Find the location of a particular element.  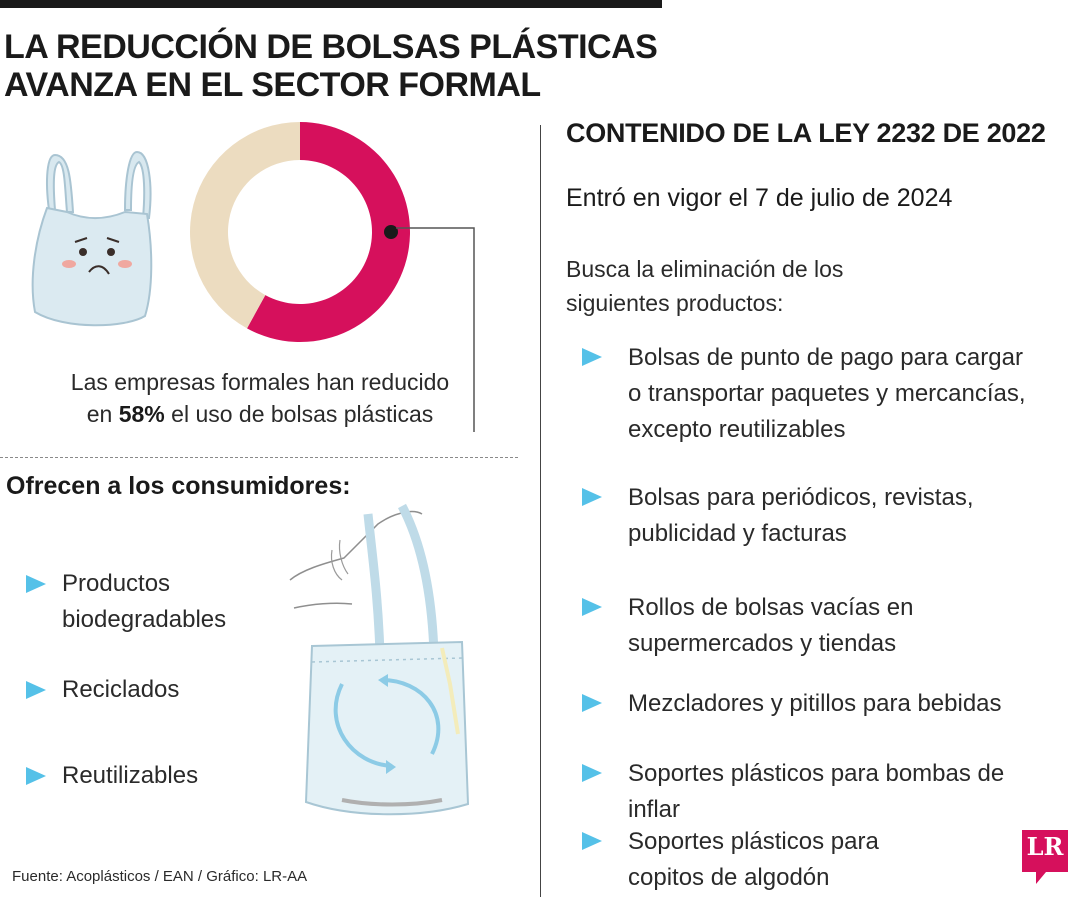

stat-line-1: Las empresas formales han reducido is located at coordinates (260, 382).